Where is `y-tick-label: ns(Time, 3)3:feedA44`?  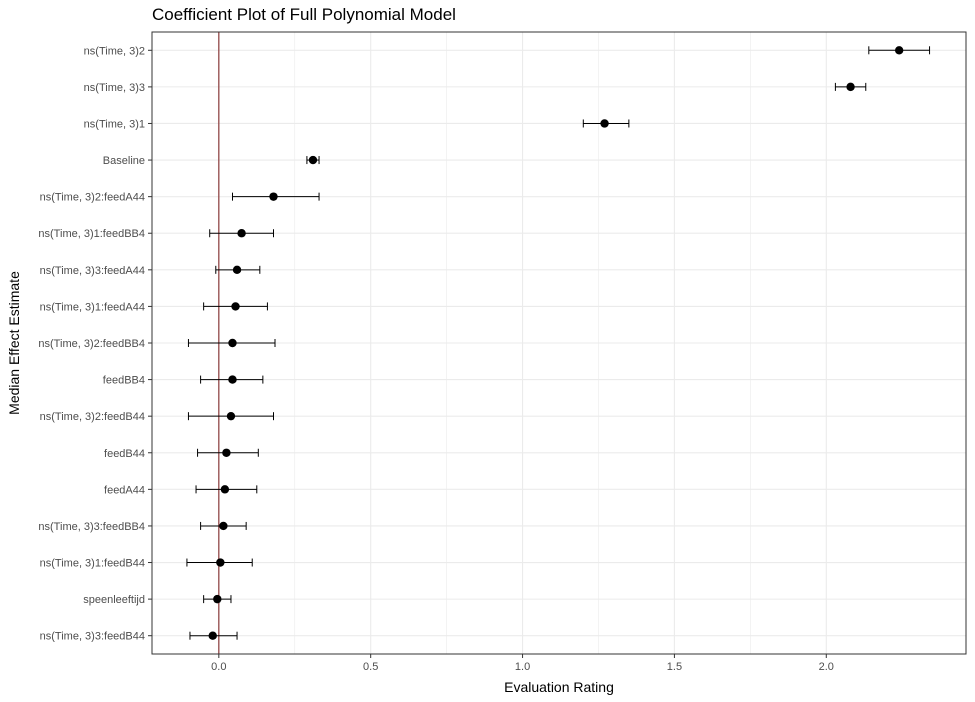 y-tick-label: ns(Time, 3)3:feedA44 is located at coordinates (92, 271).